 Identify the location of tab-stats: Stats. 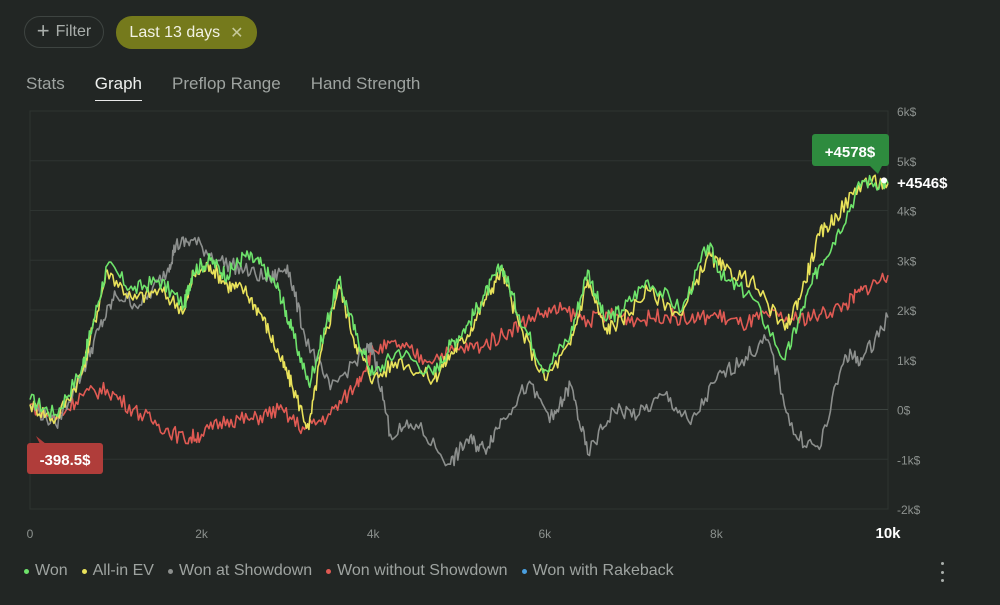
(45, 83).